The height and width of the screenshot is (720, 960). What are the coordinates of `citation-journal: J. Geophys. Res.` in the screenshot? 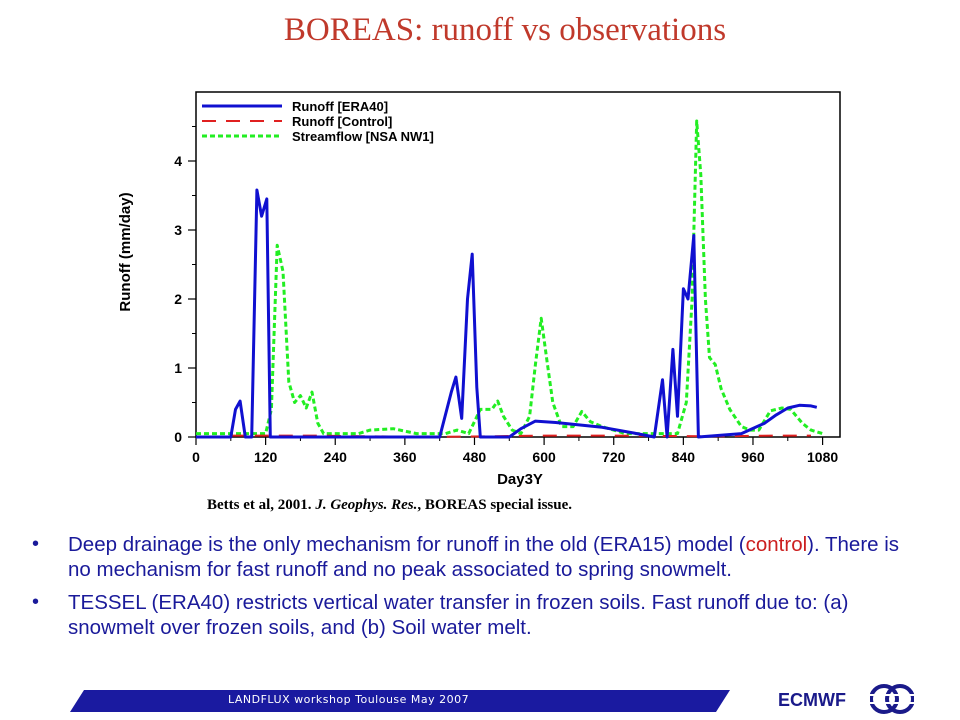 It's located at (366, 505).